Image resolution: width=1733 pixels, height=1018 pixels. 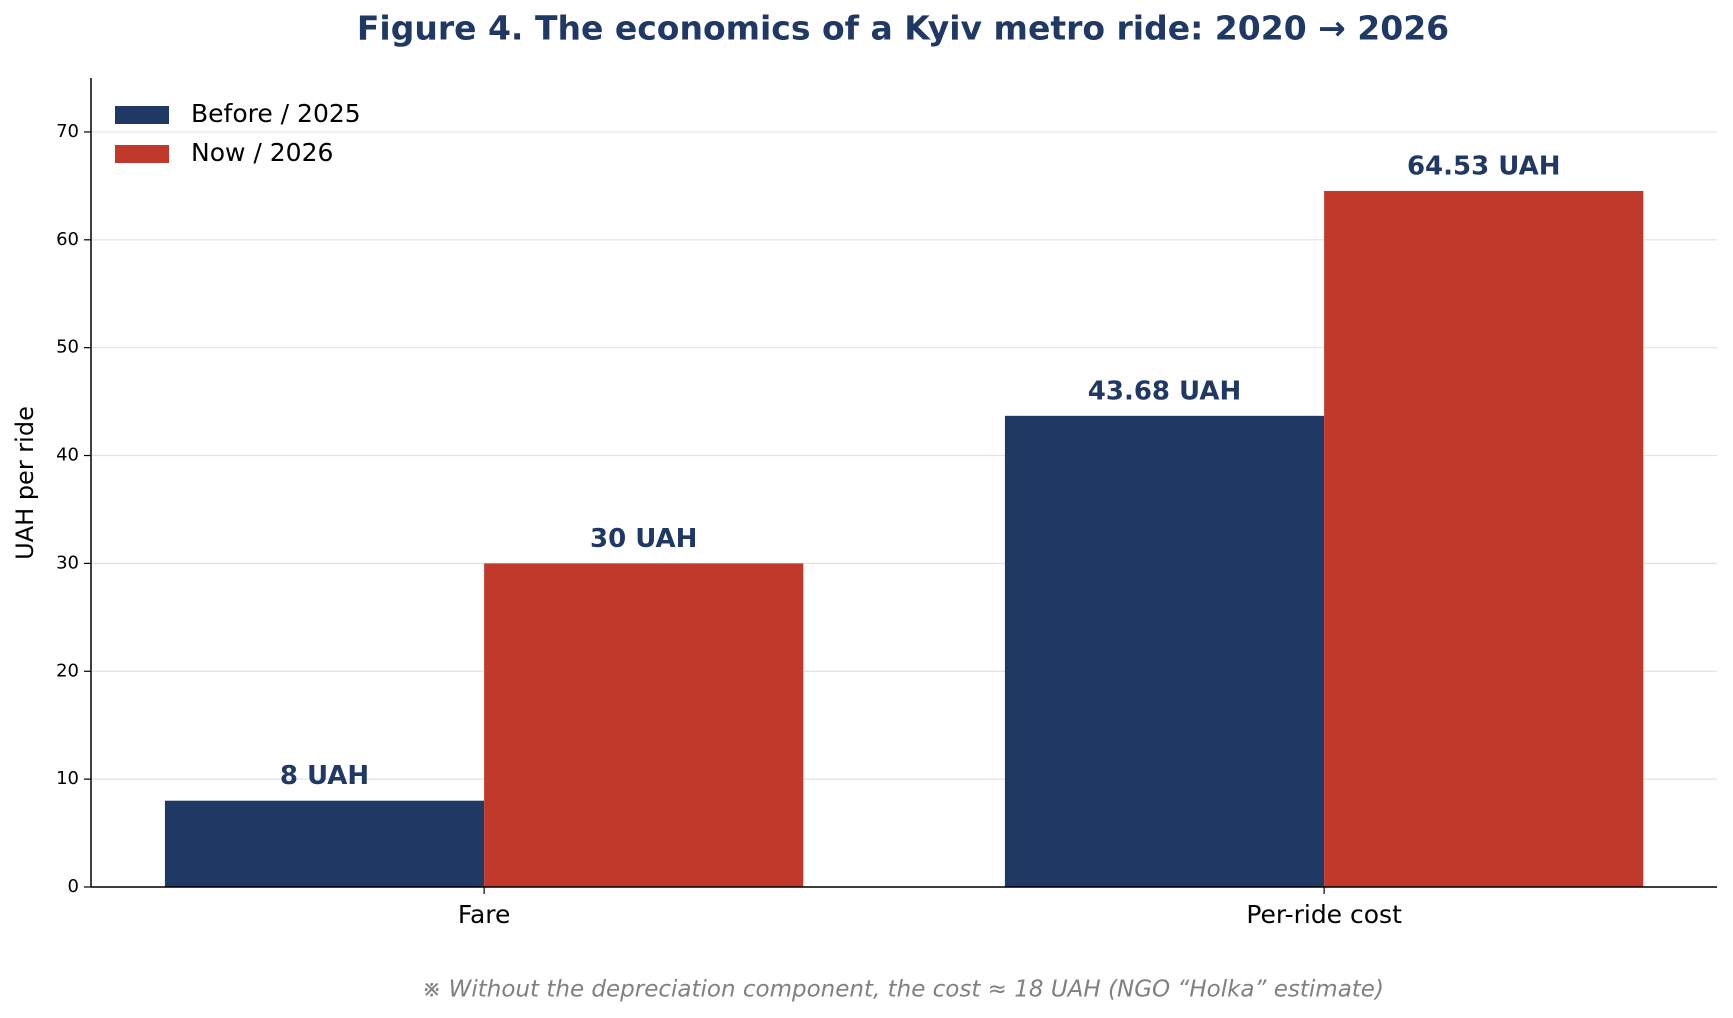 I want to click on y-axis-label: UAH per ride, so click(x=25, y=483).